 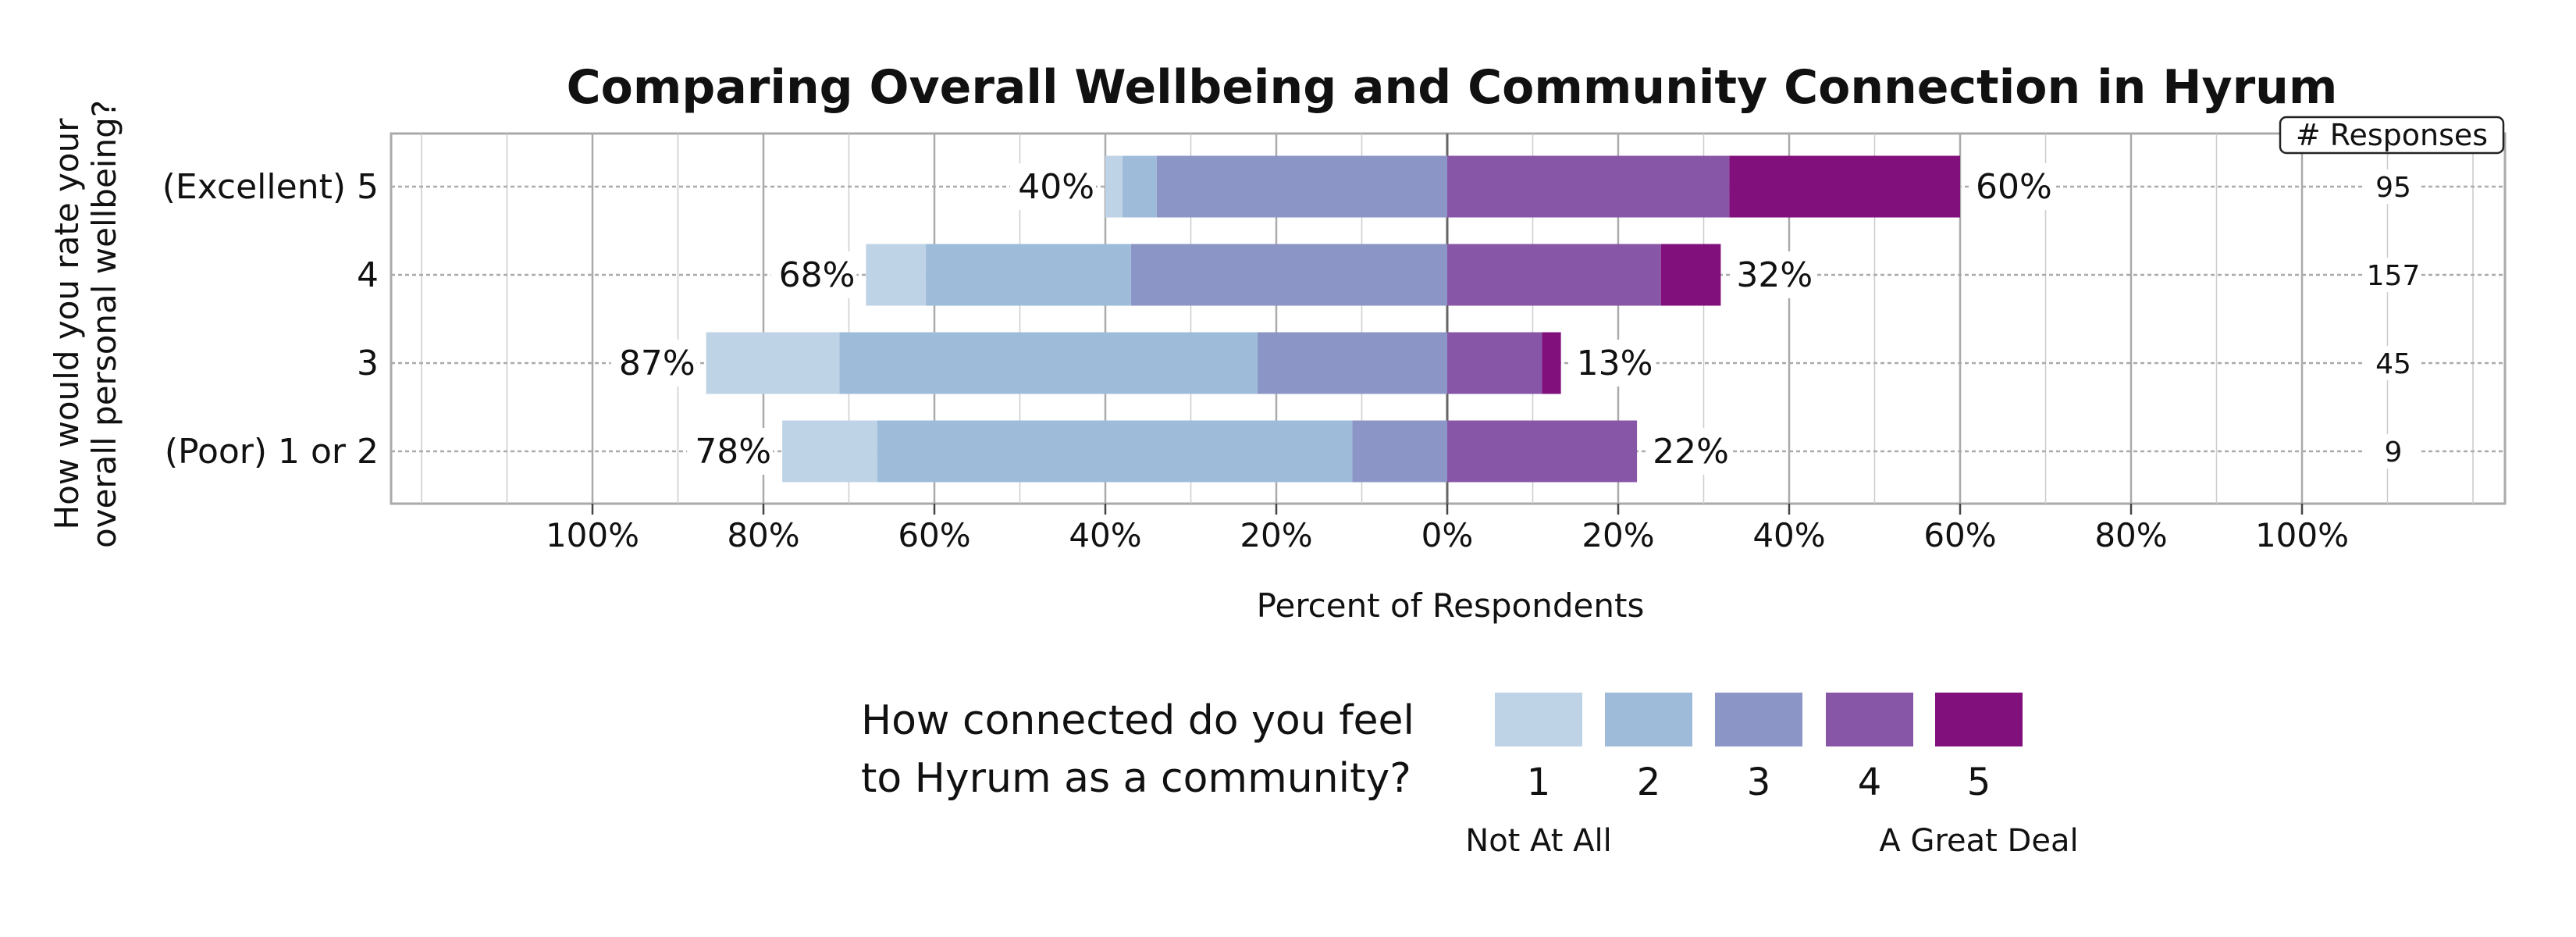 What do you see at coordinates (1136, 778) in the screenshot?
I see `legend-title-line-2: to Hyrum as a community?` at bounding box center [1136, 778].